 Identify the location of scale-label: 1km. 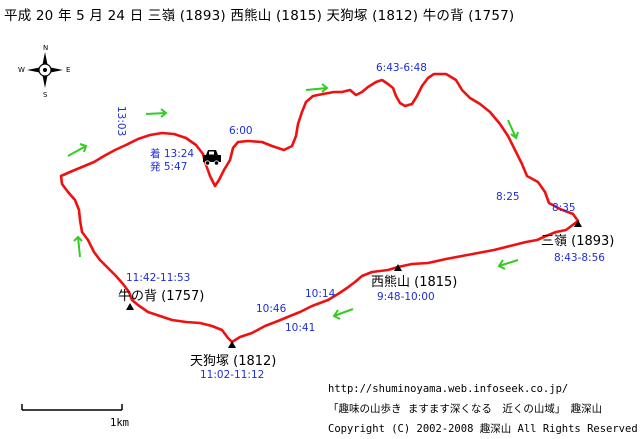
(119, 423).